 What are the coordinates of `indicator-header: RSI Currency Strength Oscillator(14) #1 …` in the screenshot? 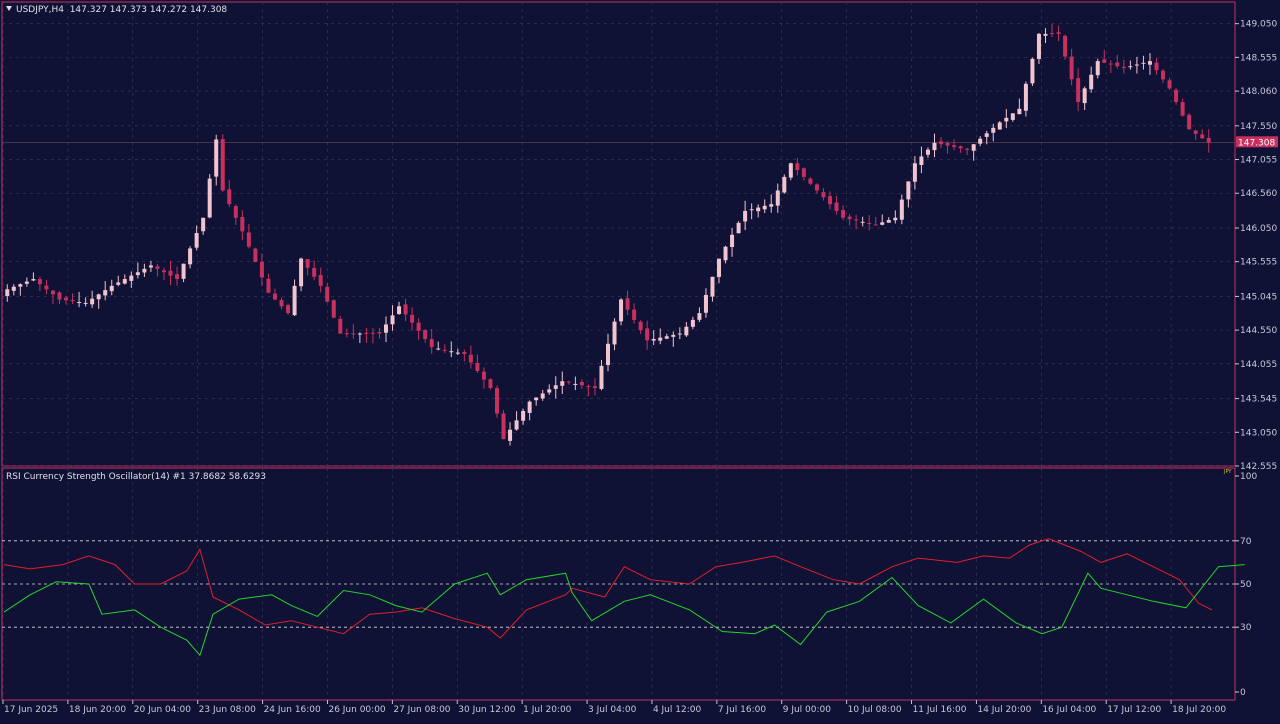 It's located at (136, 477).